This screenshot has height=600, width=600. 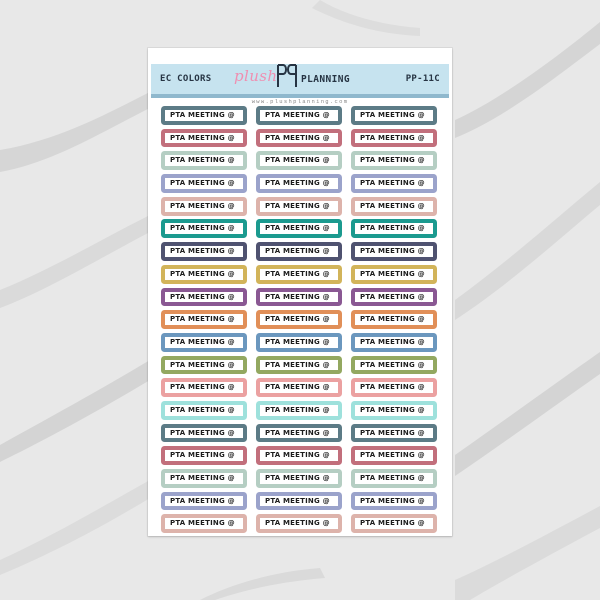 I want to click on header-rule, so click(x=300, y=96).